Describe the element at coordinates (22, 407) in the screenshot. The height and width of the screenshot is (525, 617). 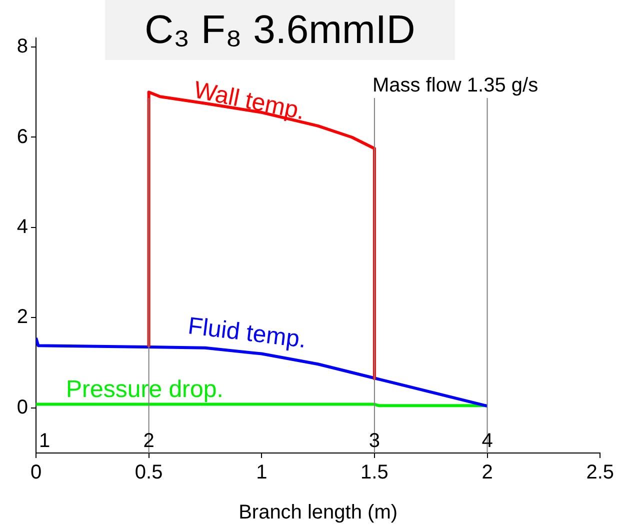
I see `y-tick-label: 0` at that location.